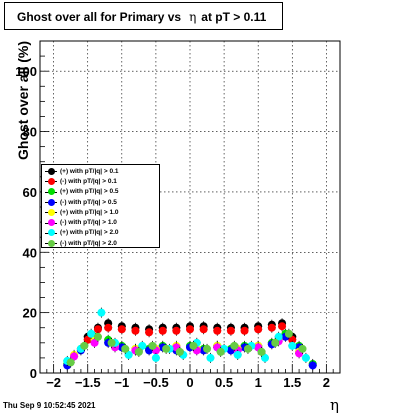  I want to click on x-tick-label-2: −1, so click(121, 382).